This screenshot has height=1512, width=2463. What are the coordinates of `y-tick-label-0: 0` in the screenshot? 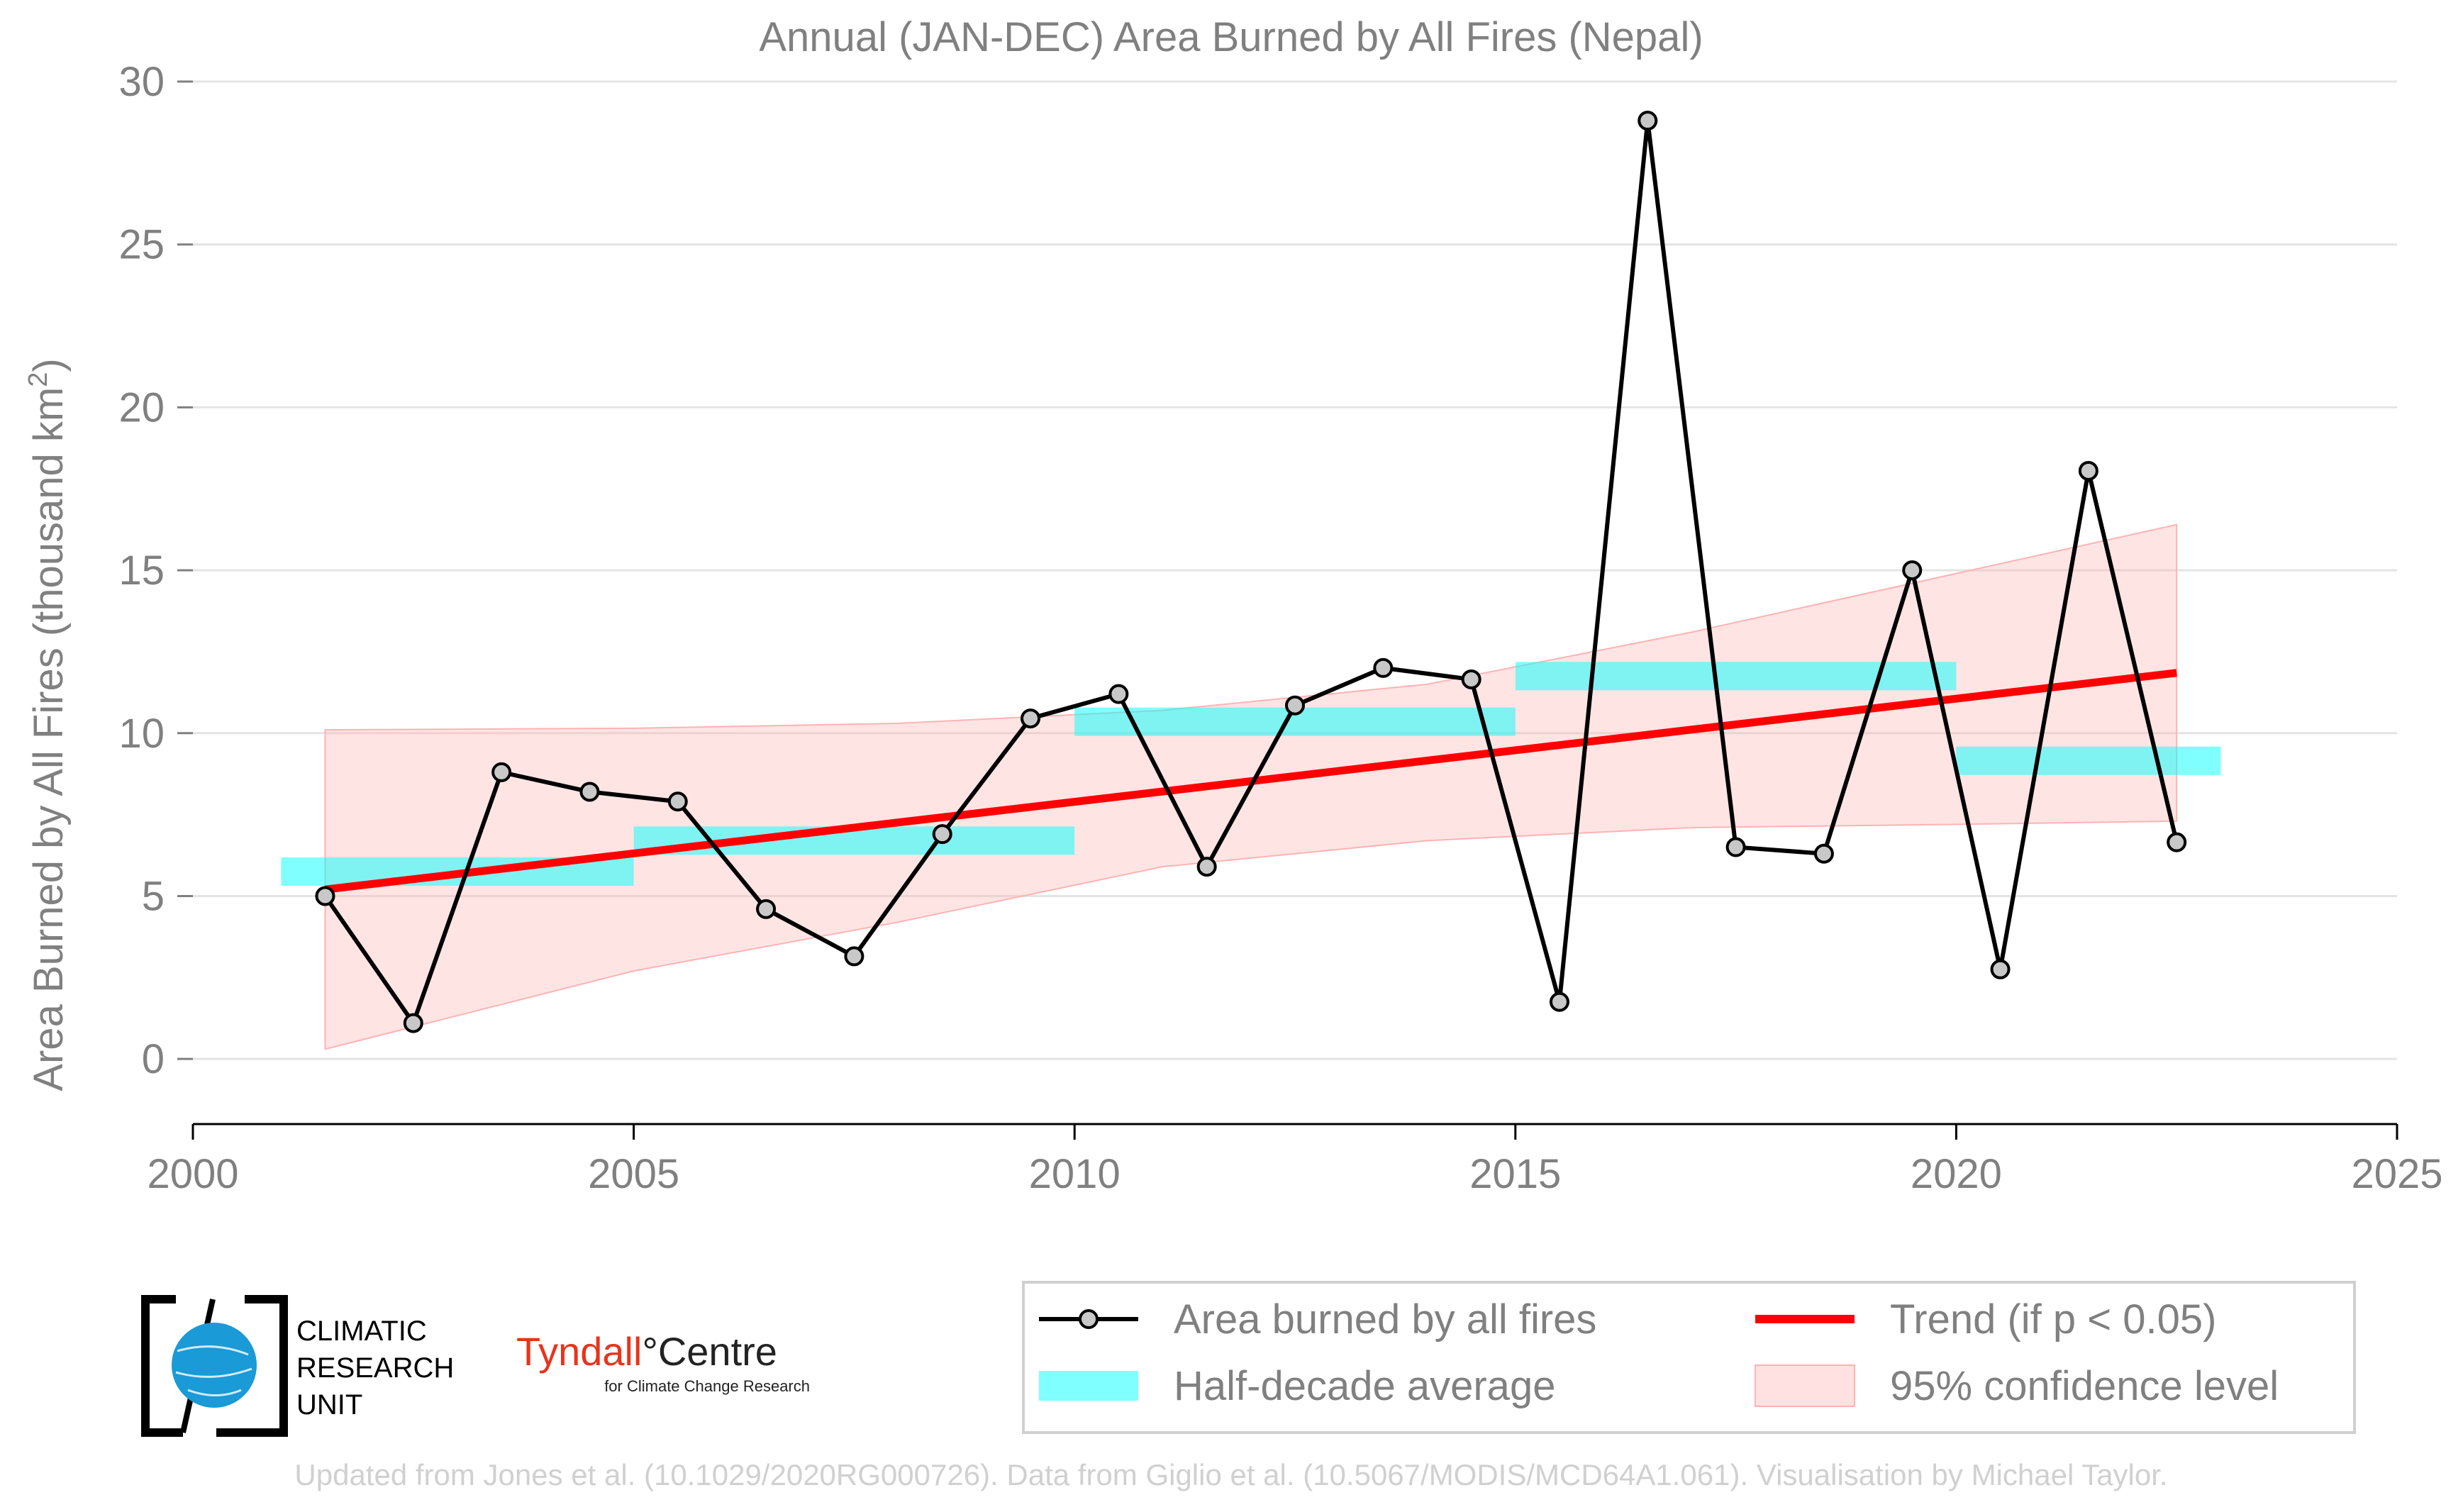 It's located at (153, 1059).